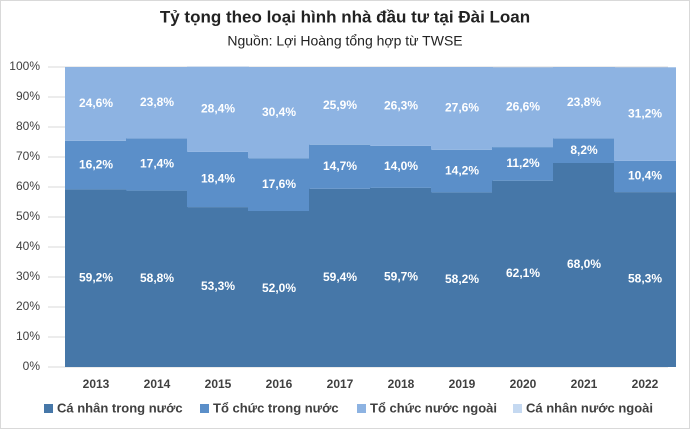 This screenshot has height=434, width=690. Describe the element at coordinates (24, 66) in the screenshot. I see `y-tick-label: 100%` at that location.